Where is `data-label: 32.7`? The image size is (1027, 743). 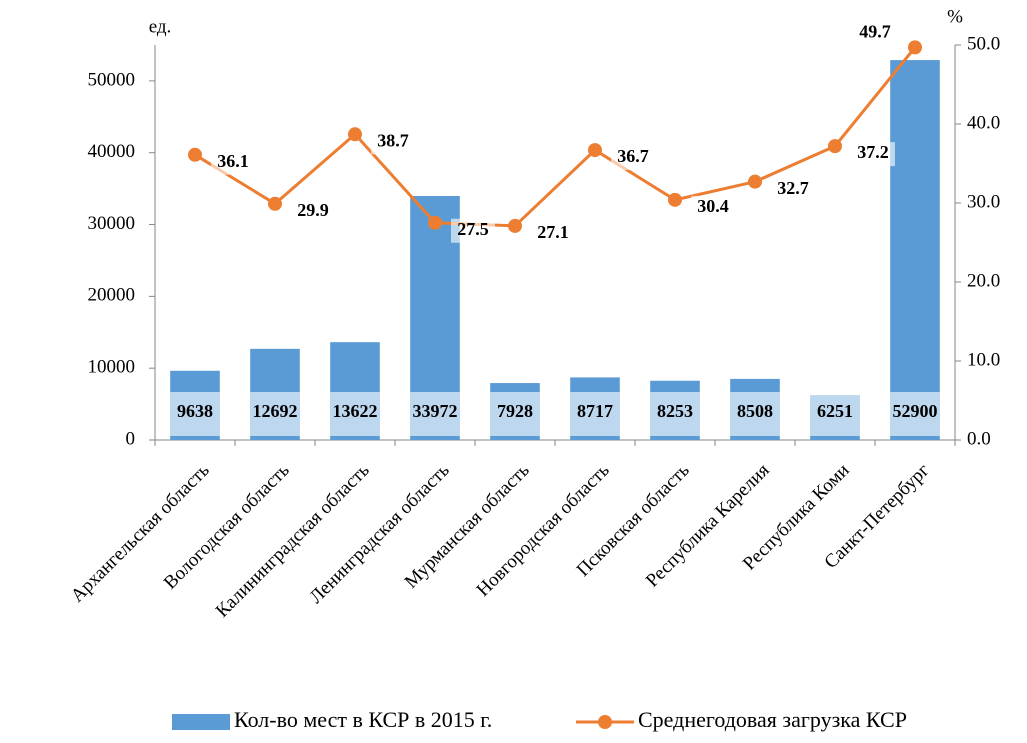
data-label: 32.7 is located at coordinates (793, 188).